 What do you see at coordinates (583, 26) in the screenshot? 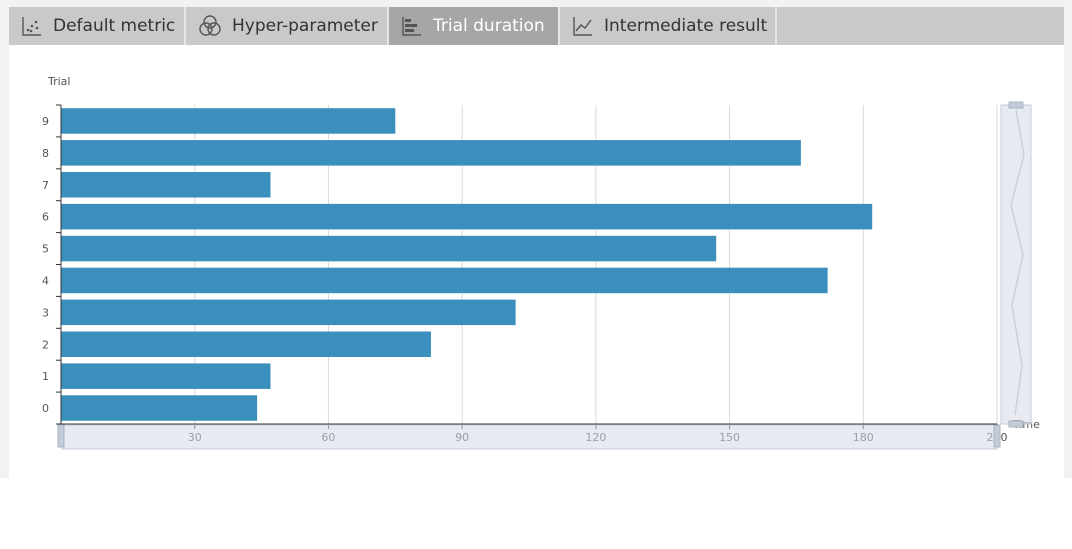
I see `line-chart-icon` at bounding box center [583, 26].